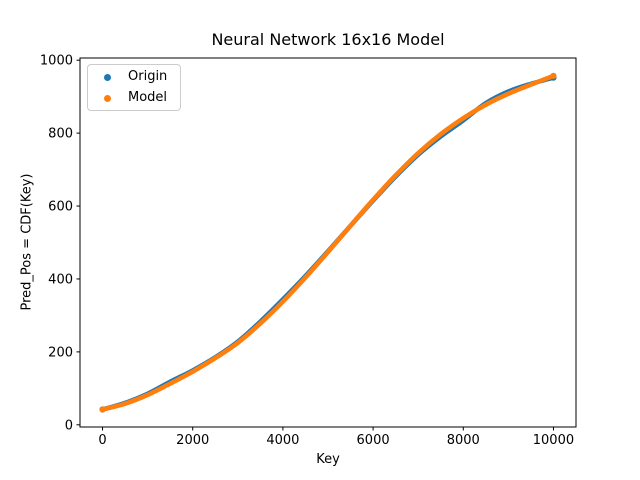  Describe the element at coordinates (69, 425) in the screenshot. I see `y-tick-label: 0` at that location.